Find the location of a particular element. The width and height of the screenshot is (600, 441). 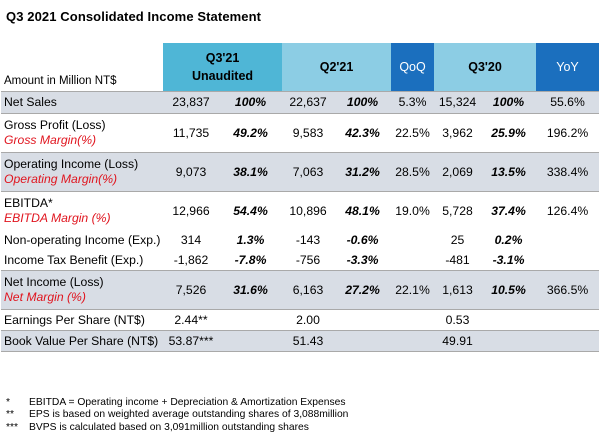

cell-q2-21: 51.43 is located at coordinates (308, 341).